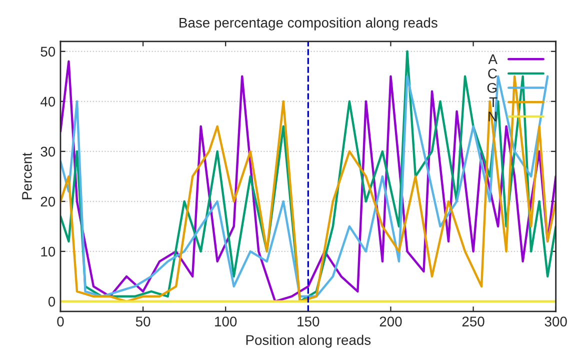 This screenshot has height=360, width=576. Describe the element at coordinates (492, 73) in the screenshot. I see `legend-label: C` at that location.